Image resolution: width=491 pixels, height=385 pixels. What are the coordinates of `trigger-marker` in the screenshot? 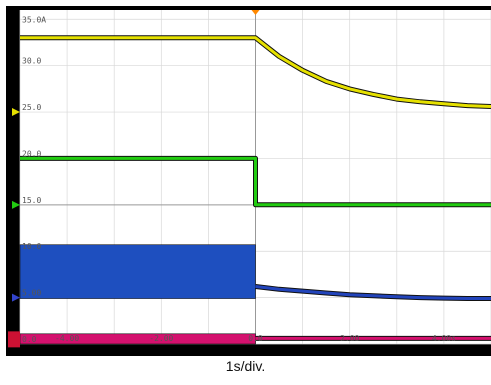 It's located at (255, 12).